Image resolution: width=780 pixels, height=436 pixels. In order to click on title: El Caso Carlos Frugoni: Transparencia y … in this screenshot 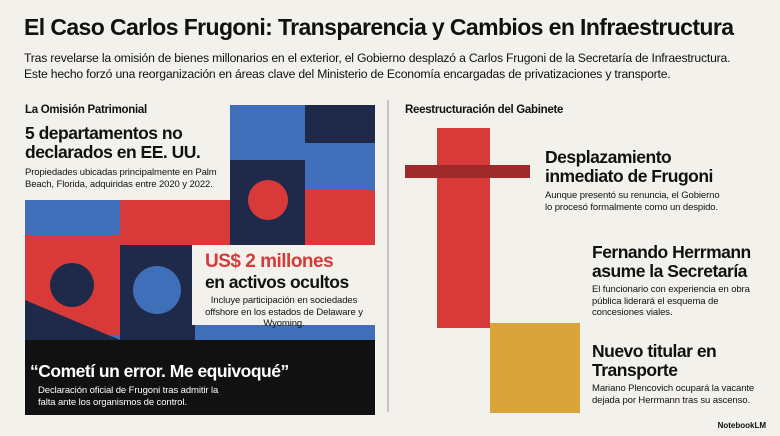, I will do `click(379, 27)`.